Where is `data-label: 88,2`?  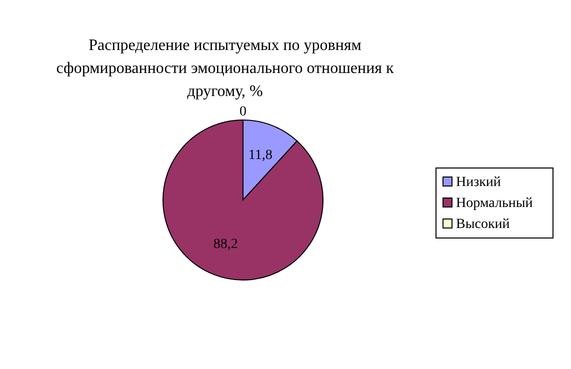
data-label: 88,2 is located at coordinates (225, 244).